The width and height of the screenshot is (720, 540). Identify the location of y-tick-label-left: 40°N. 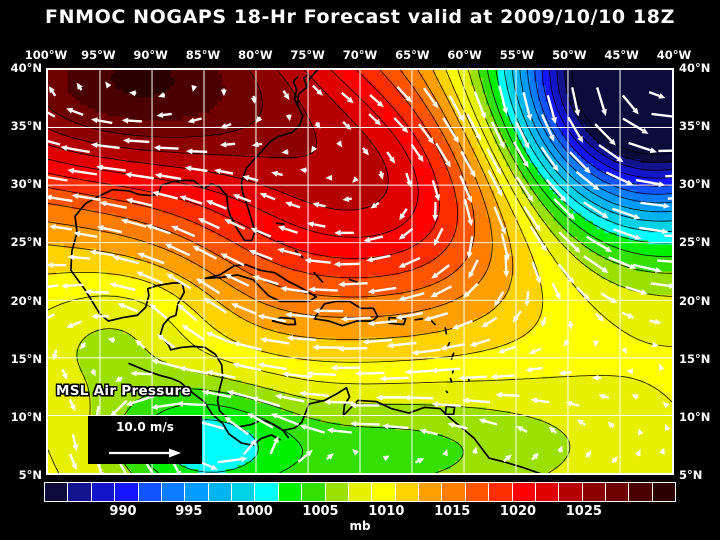
(26, 68).